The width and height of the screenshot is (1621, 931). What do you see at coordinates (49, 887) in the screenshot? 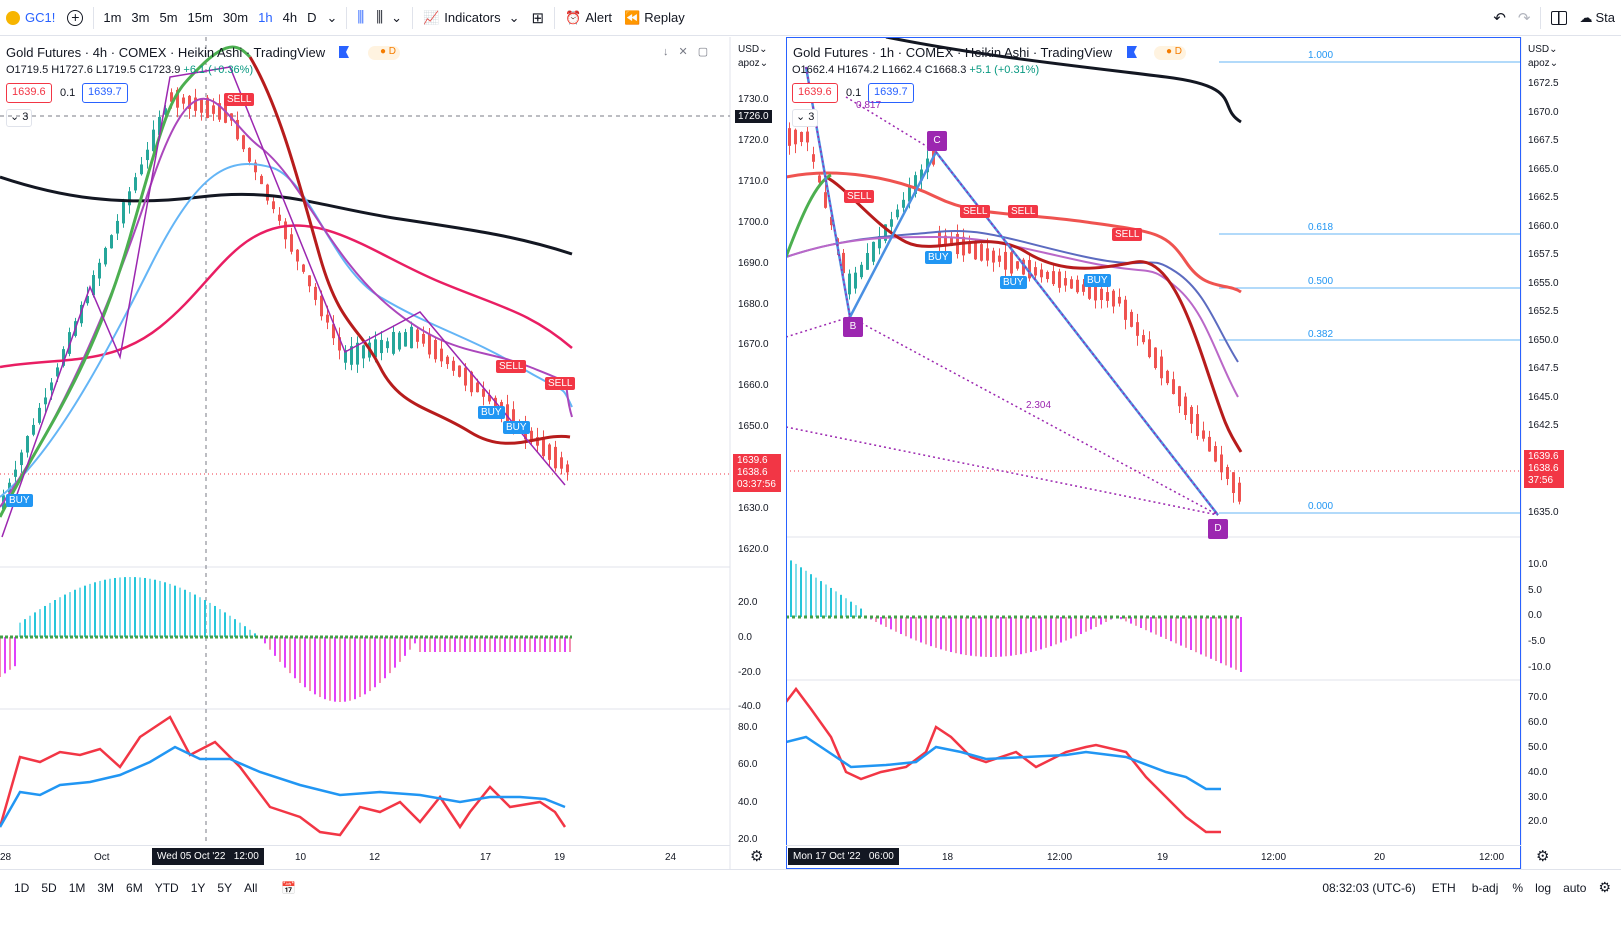
I see `range-5d: 5D` at bounding box center [49, 887].